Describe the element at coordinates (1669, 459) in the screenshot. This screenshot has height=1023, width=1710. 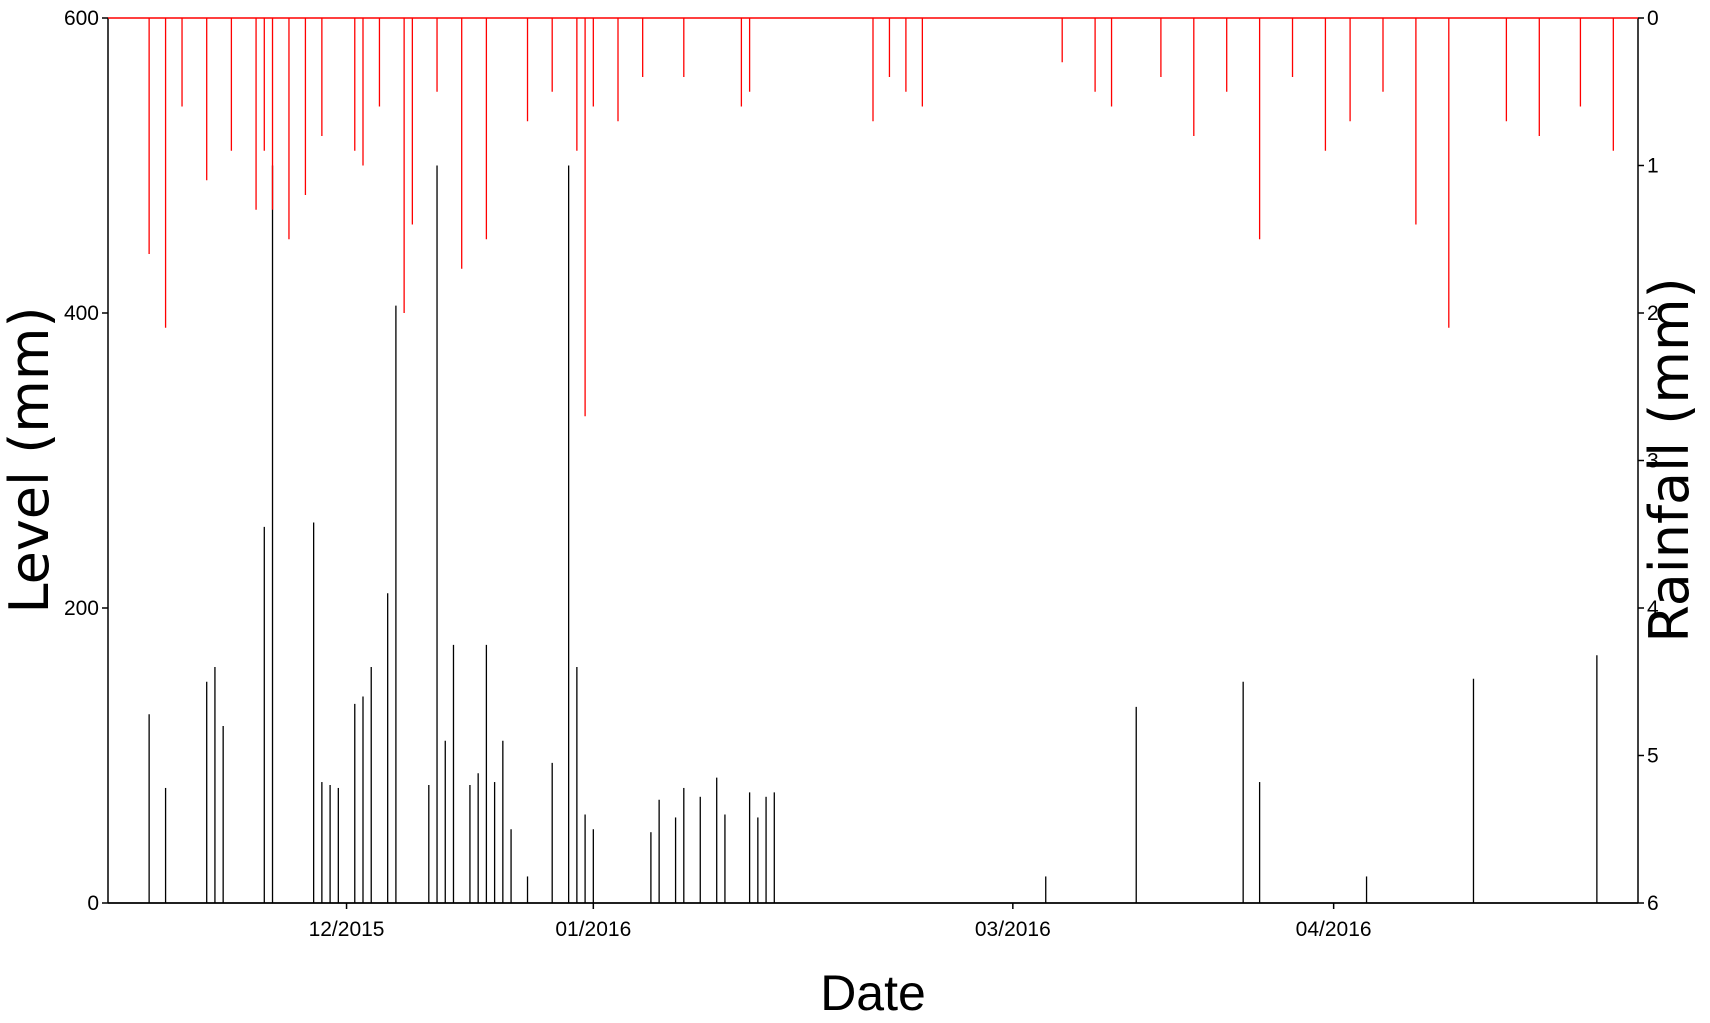
I see `y2-axis-title: Rainfall (mm)` at that location.